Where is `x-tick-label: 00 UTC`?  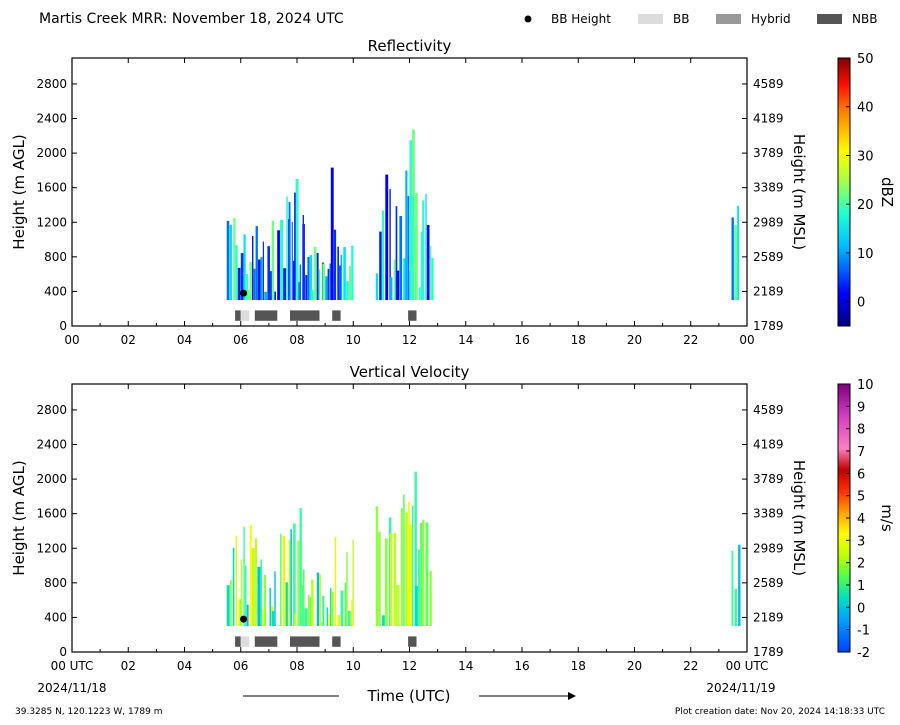 x-tick-label: 00 UTC is located at coordinates (747, 666).